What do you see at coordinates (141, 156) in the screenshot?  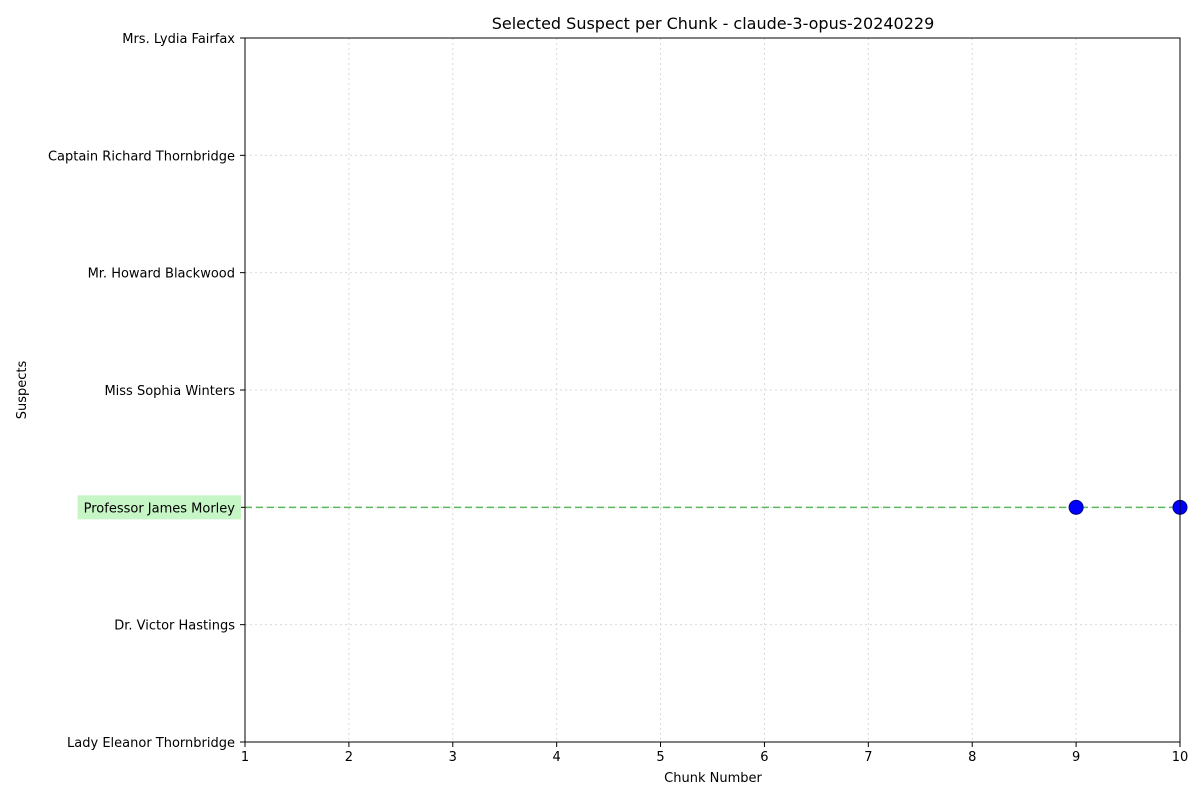 I see `y-tick-label: Captain Richard Thornbridge` at bounding box center [141, 156].